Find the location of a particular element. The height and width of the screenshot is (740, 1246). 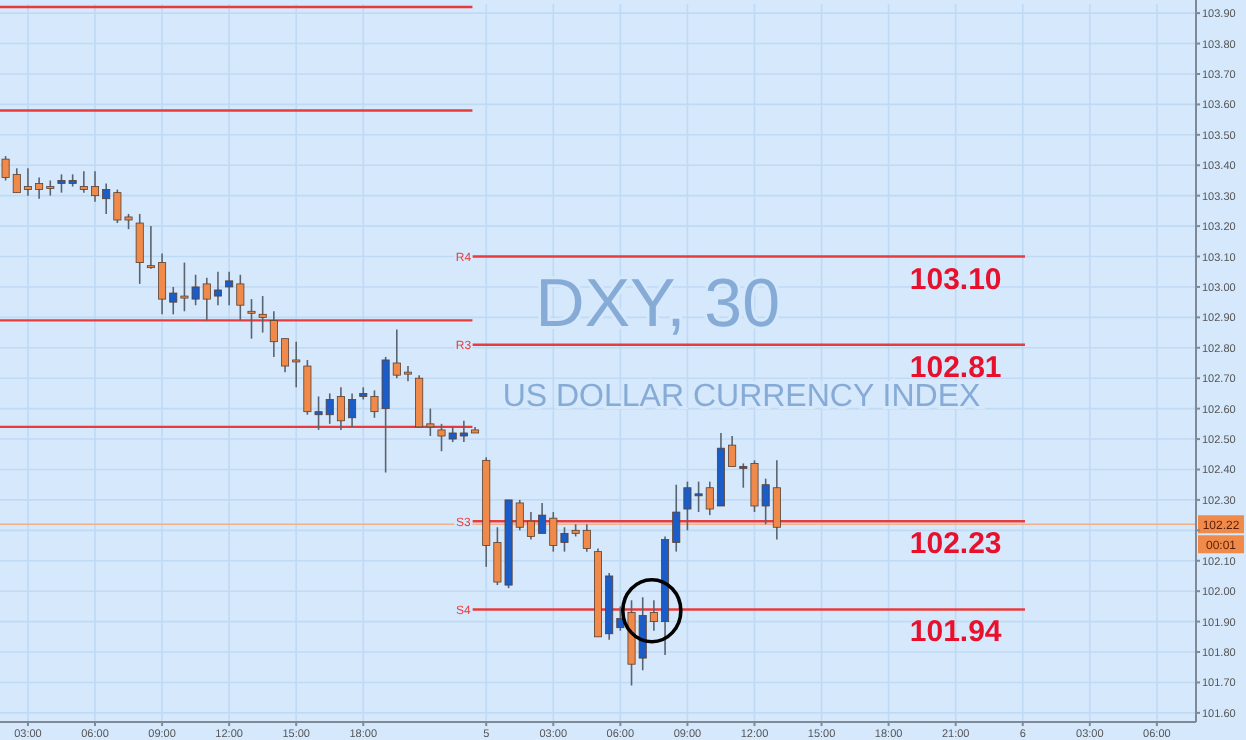

annotation: 102.81 is located at coordinates (955, 367).